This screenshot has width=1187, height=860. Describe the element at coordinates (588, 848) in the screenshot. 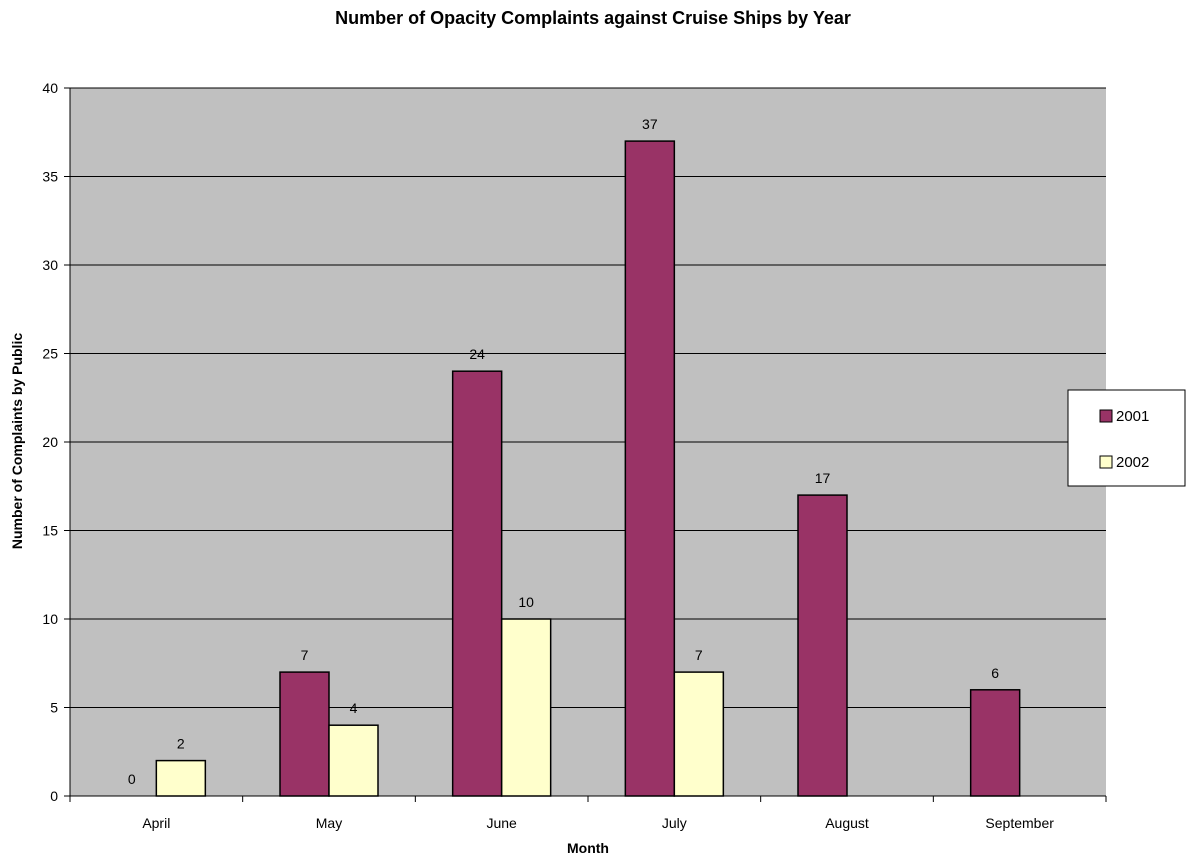

I see `x-axis-title: Month` at that location.